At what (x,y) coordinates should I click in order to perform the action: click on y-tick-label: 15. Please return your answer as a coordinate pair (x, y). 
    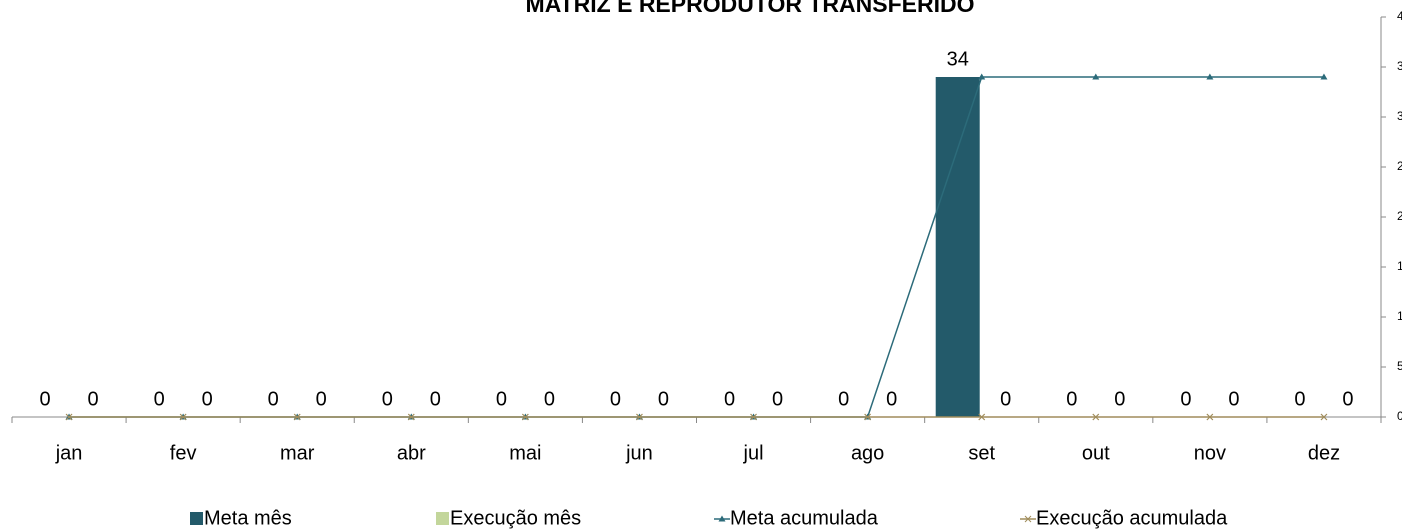
    Looking at the image, I should click on (1399, 266).